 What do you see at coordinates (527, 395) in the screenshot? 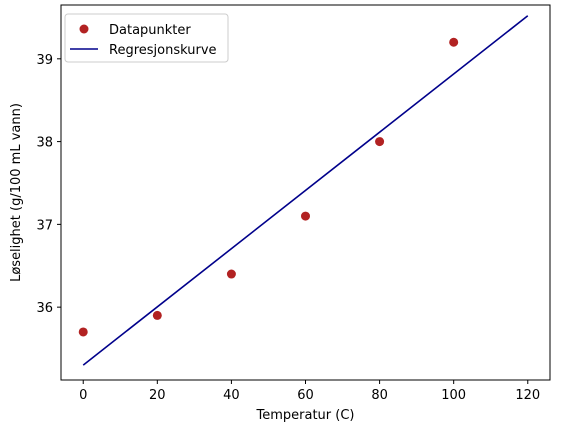
I see `x-tick-label: 120` at bounding box center [527, 395].